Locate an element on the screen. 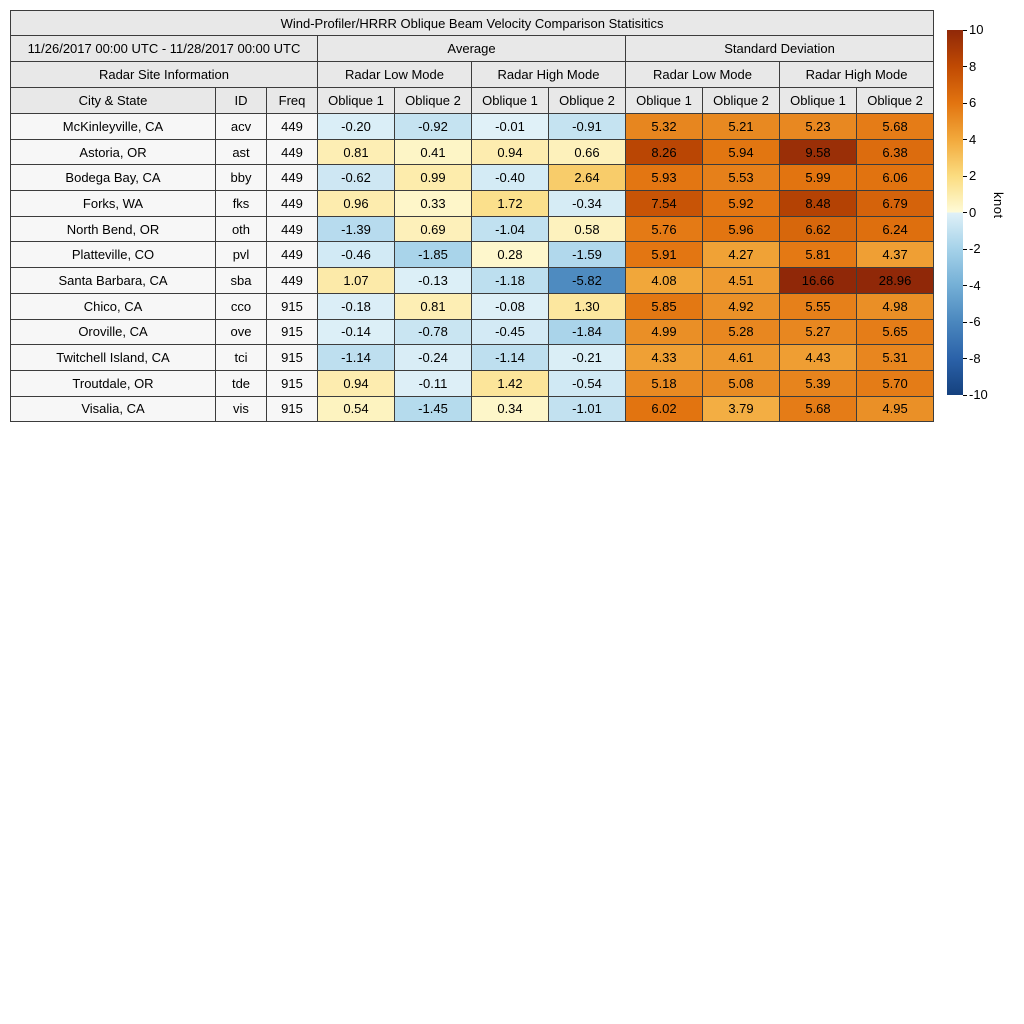 The width and height of the screenshot is (1024, 1024). value-cell: -1.39 is located at coordinates (356, 229).